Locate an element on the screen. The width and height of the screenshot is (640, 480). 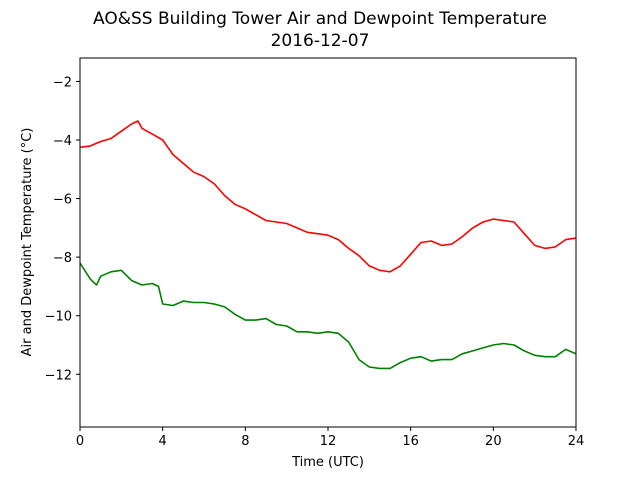
x-tick-label: 12 is located at coordinates (328, 441).